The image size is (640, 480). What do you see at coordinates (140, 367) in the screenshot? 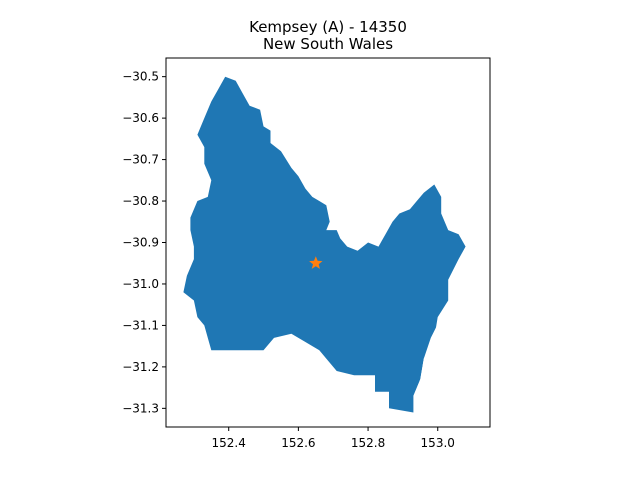
I see `y-tick-label: −31.2` at bounding box center [140, 367].